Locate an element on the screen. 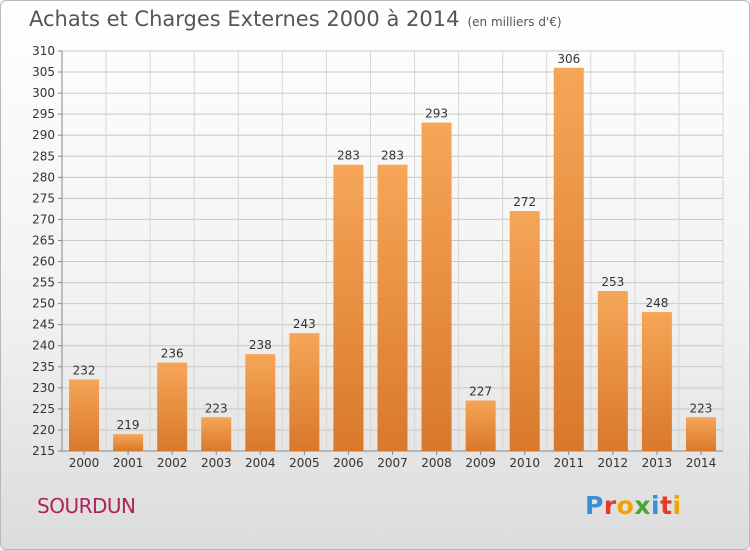 Image resolution: width=750 pixels, height=550 pixels. y-tick-label: 285 is located at coordinates (43, 156).